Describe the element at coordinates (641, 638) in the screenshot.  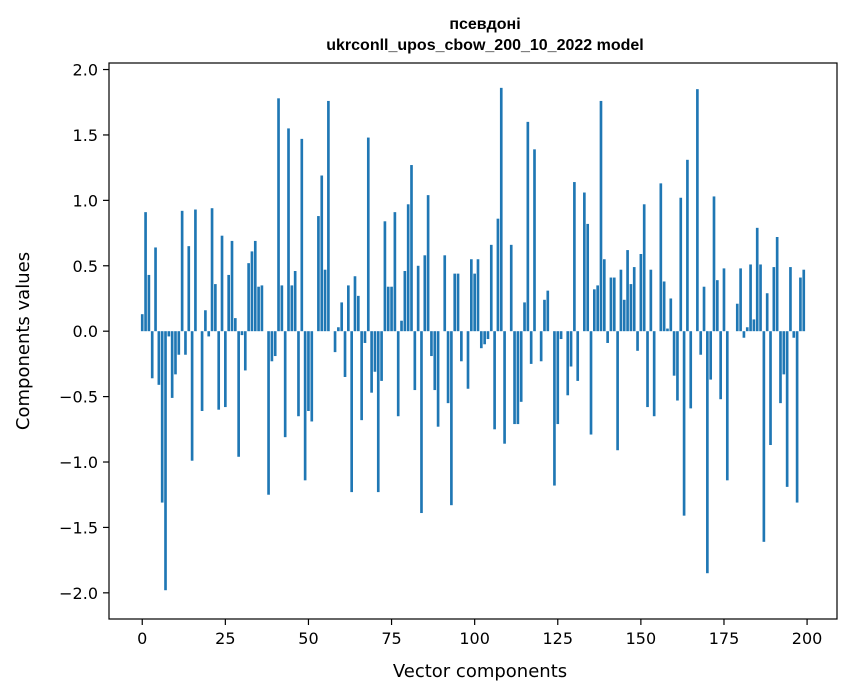
I see `x-tick-label-150: 150` at that location.